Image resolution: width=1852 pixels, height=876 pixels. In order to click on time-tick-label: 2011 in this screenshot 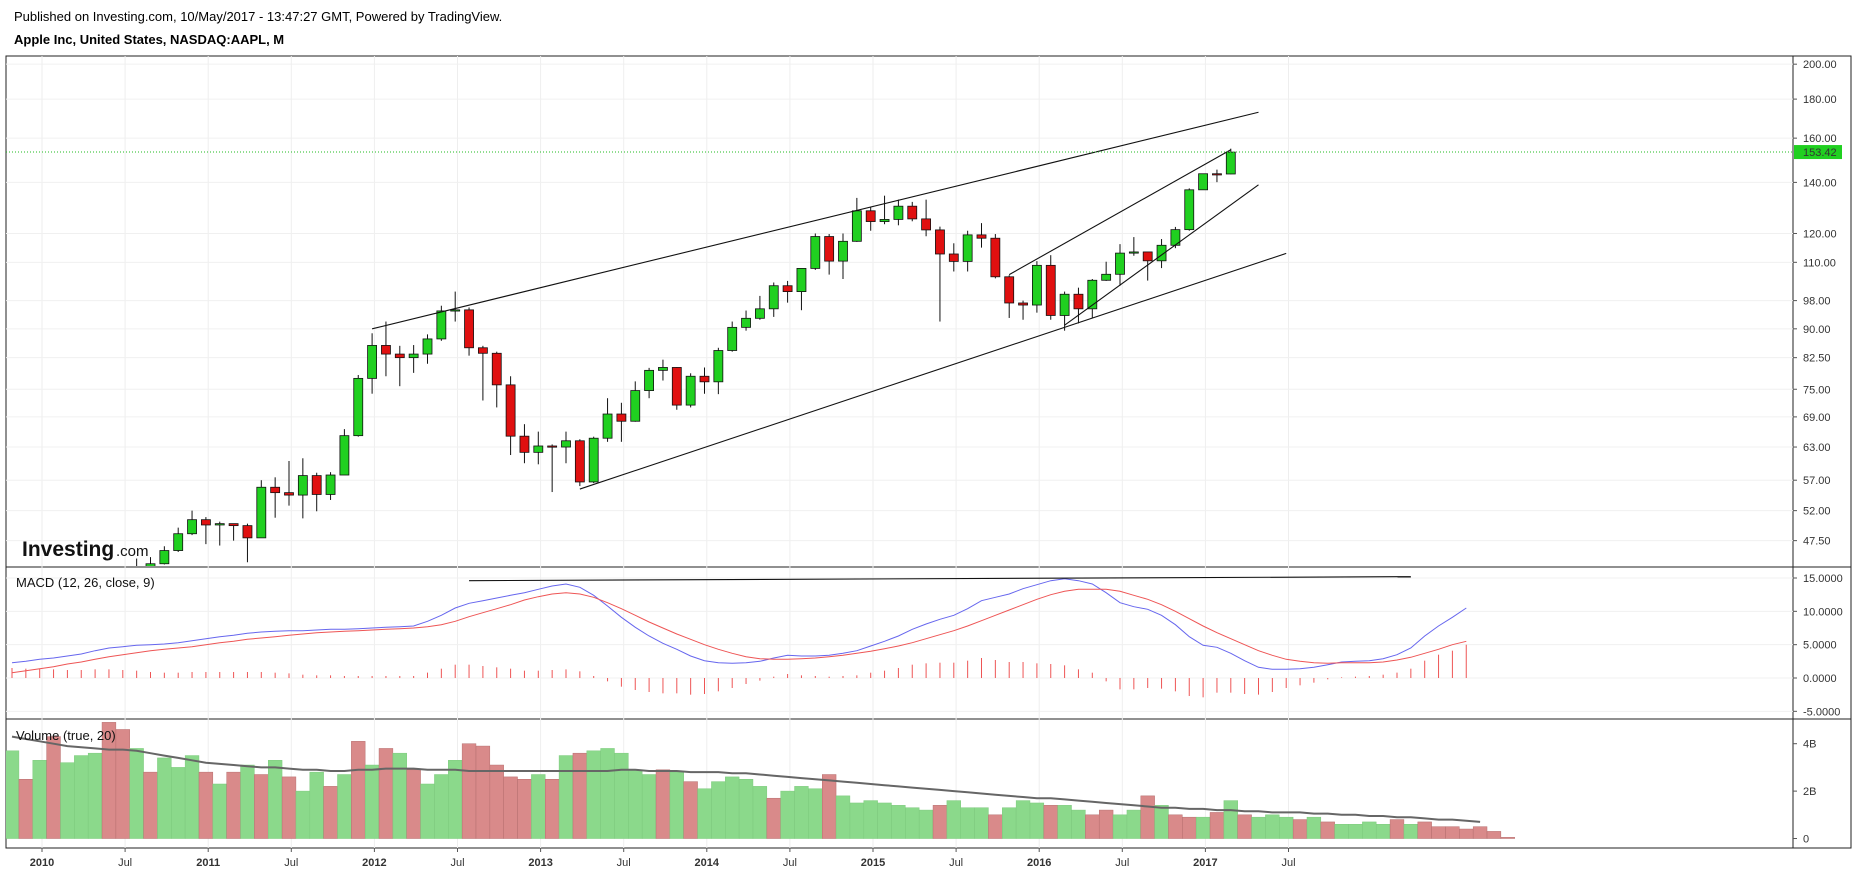, I will do `click(208, 863)`.